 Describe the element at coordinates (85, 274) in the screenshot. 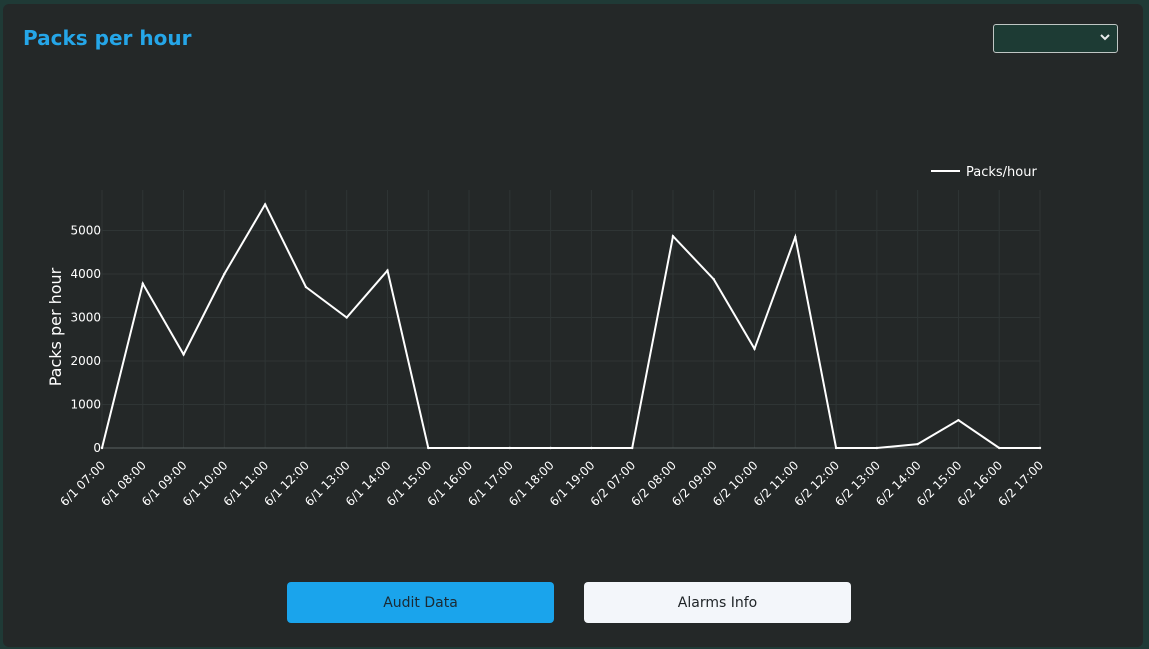

I see `y-tick-label: 4000` at that location.